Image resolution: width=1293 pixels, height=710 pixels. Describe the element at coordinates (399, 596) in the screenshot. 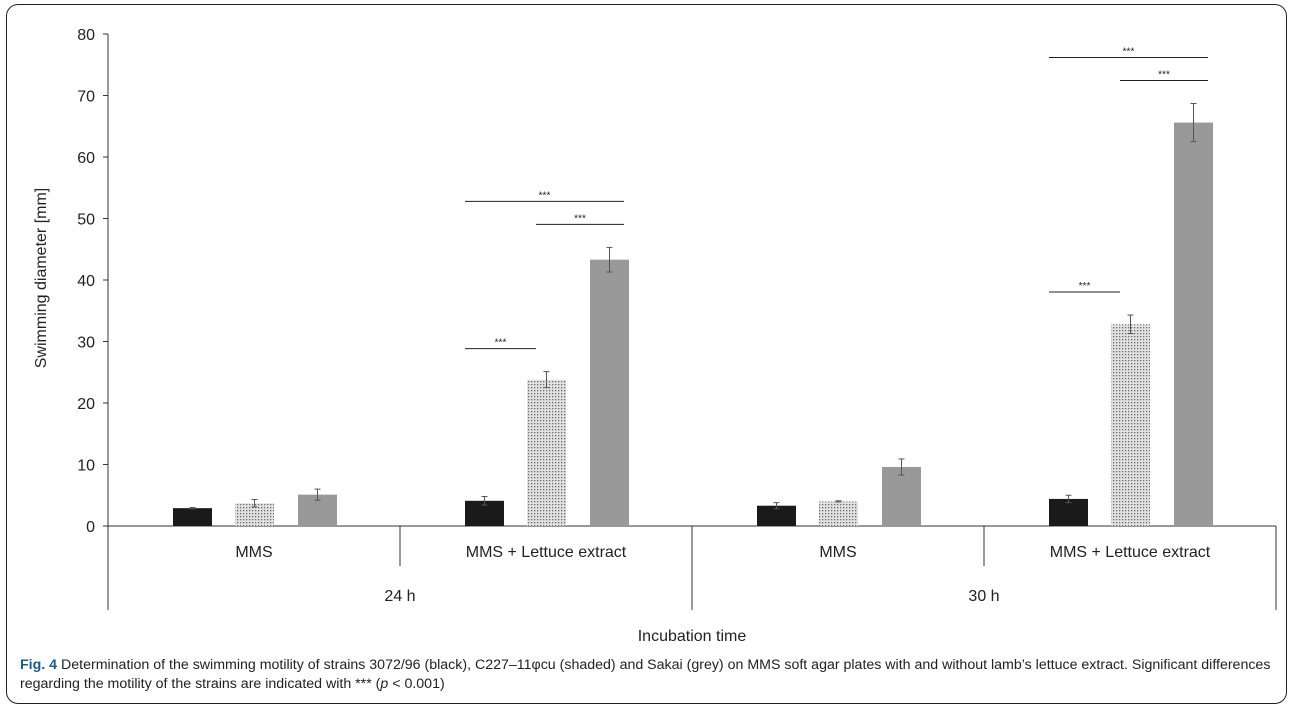

I see `category-label-time: 24 h` at that location.